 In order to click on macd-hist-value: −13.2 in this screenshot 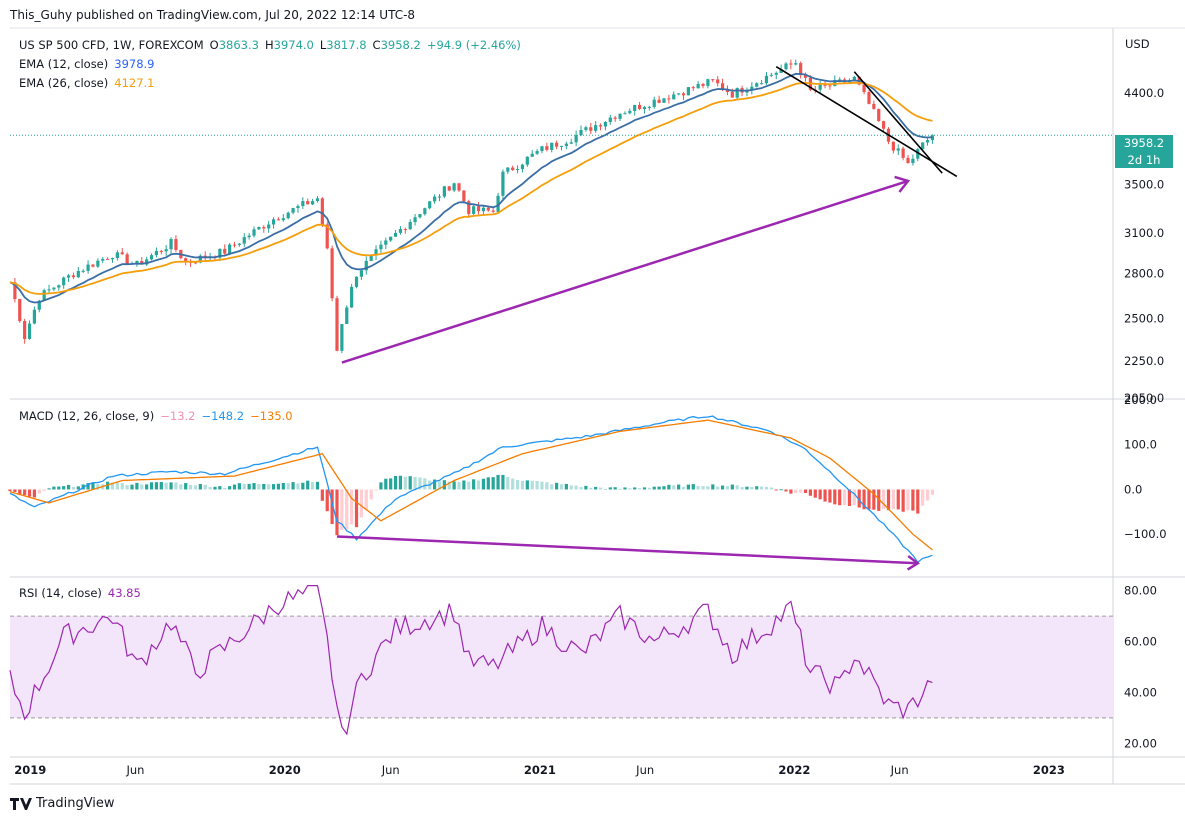, I will do `click(178, 416)`.